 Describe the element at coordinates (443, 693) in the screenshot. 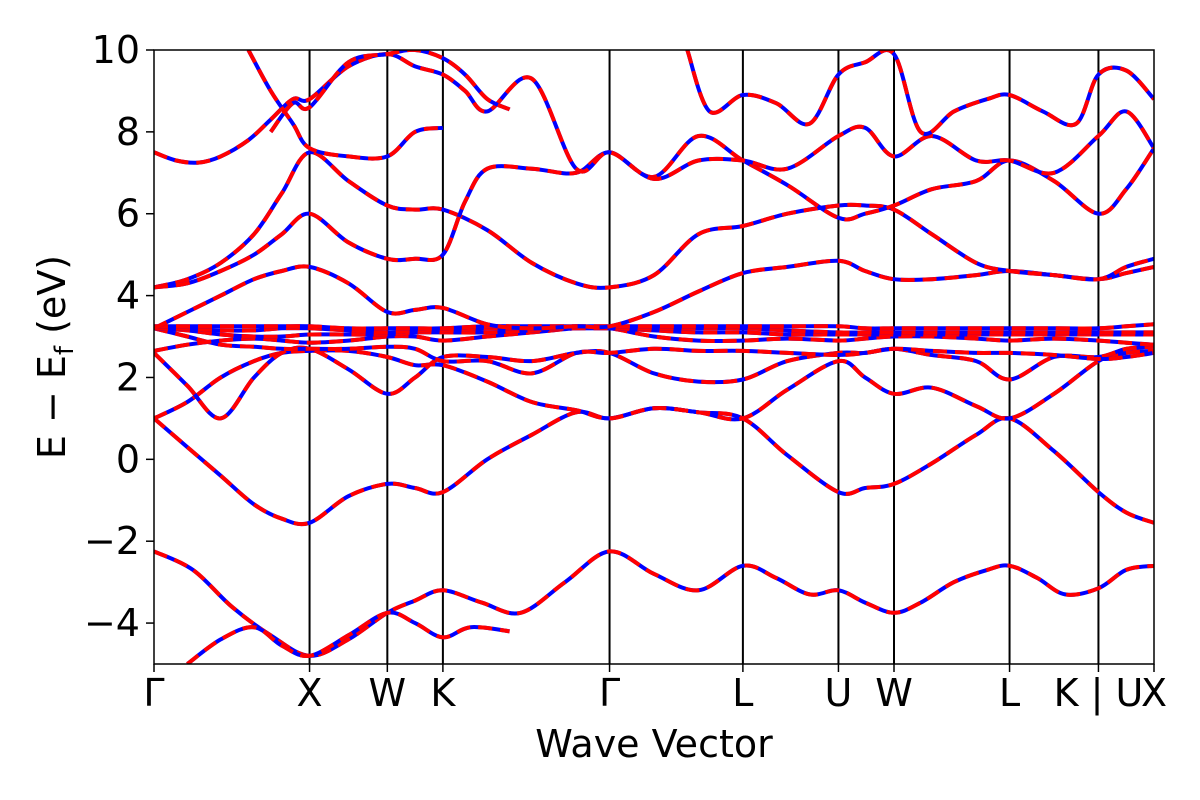

I see `x-tick-label: K` at that location.